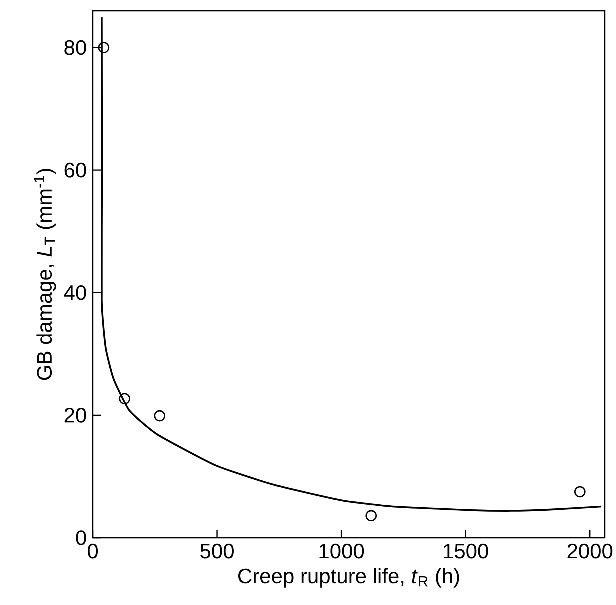  I want to click on y-tick-label: 40, so click(75, 292).